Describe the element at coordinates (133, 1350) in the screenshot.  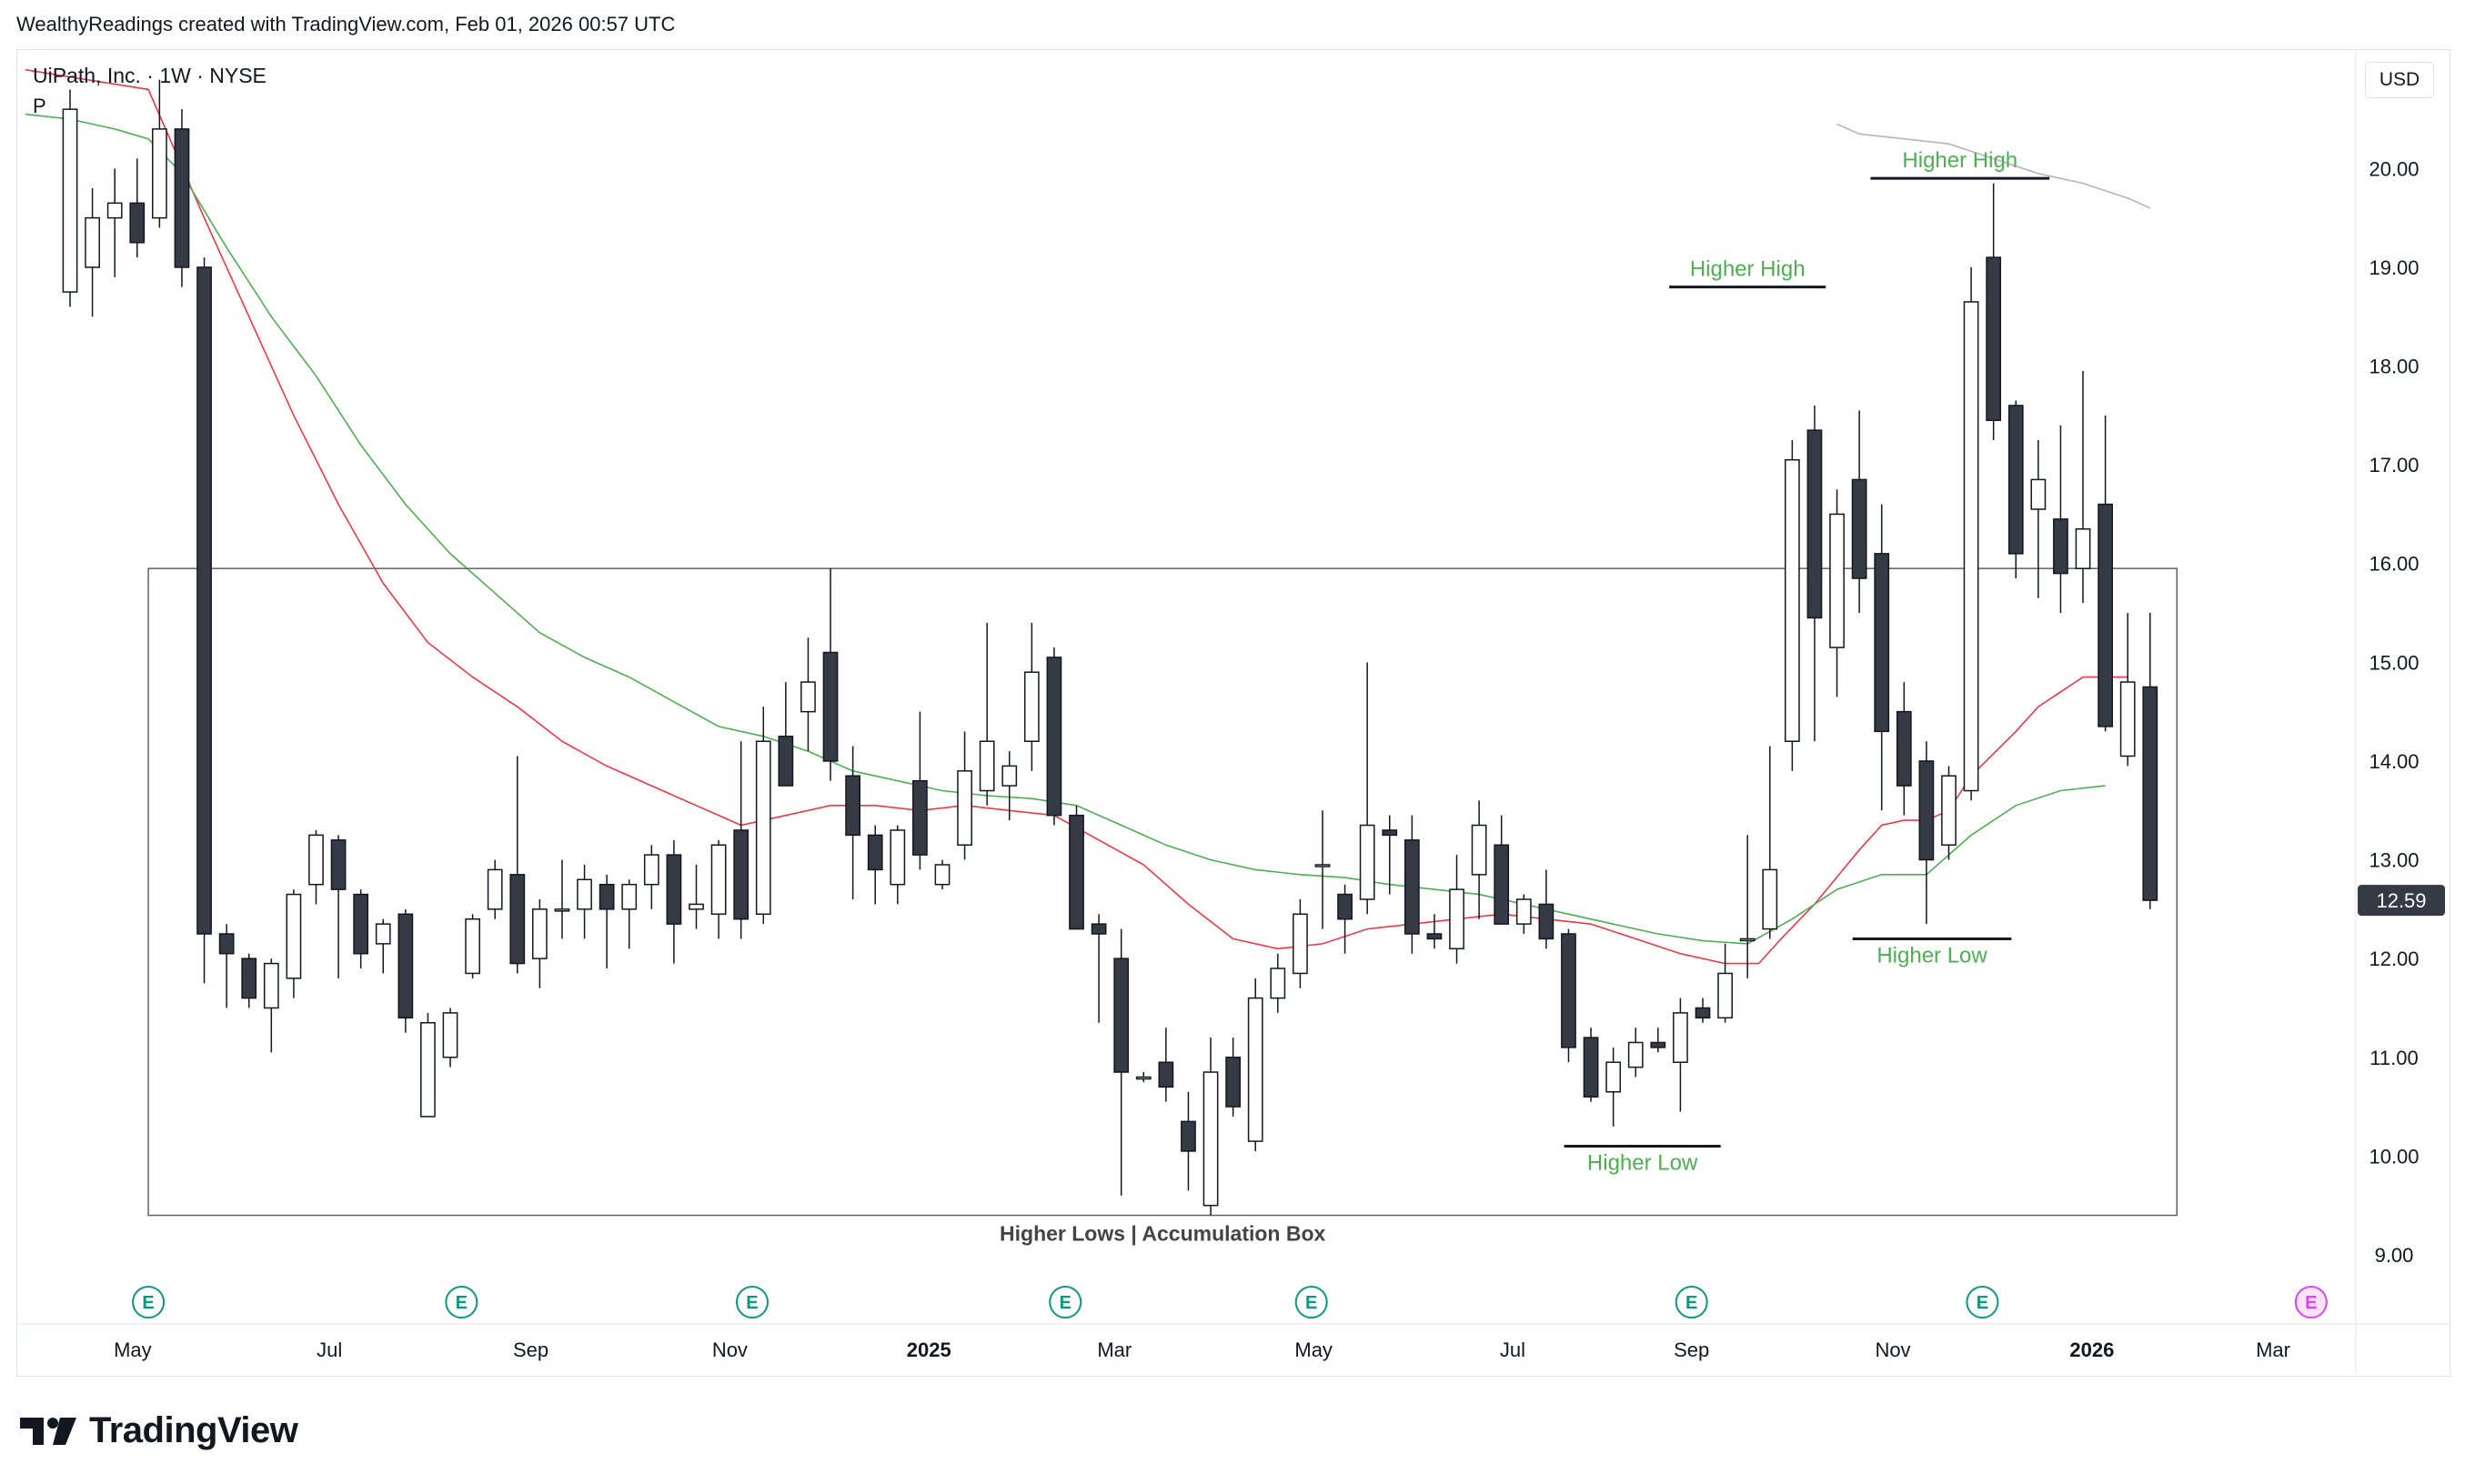
I see `time-tick-label: May` at that location.